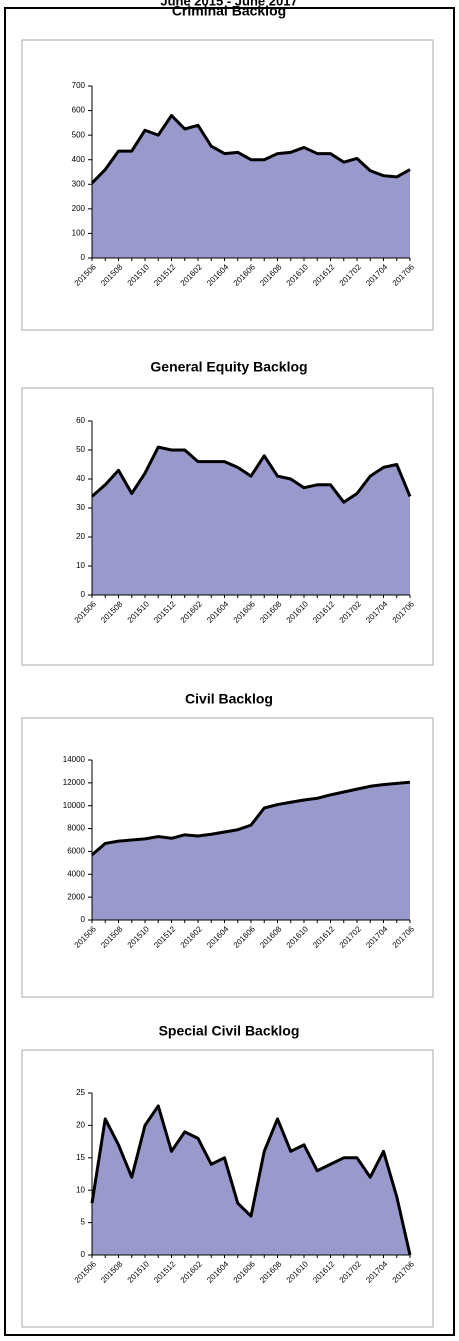  Describe the element at coordinates (76, 851) in the screenshot. I see `y-tick-label: 6000` at that location.